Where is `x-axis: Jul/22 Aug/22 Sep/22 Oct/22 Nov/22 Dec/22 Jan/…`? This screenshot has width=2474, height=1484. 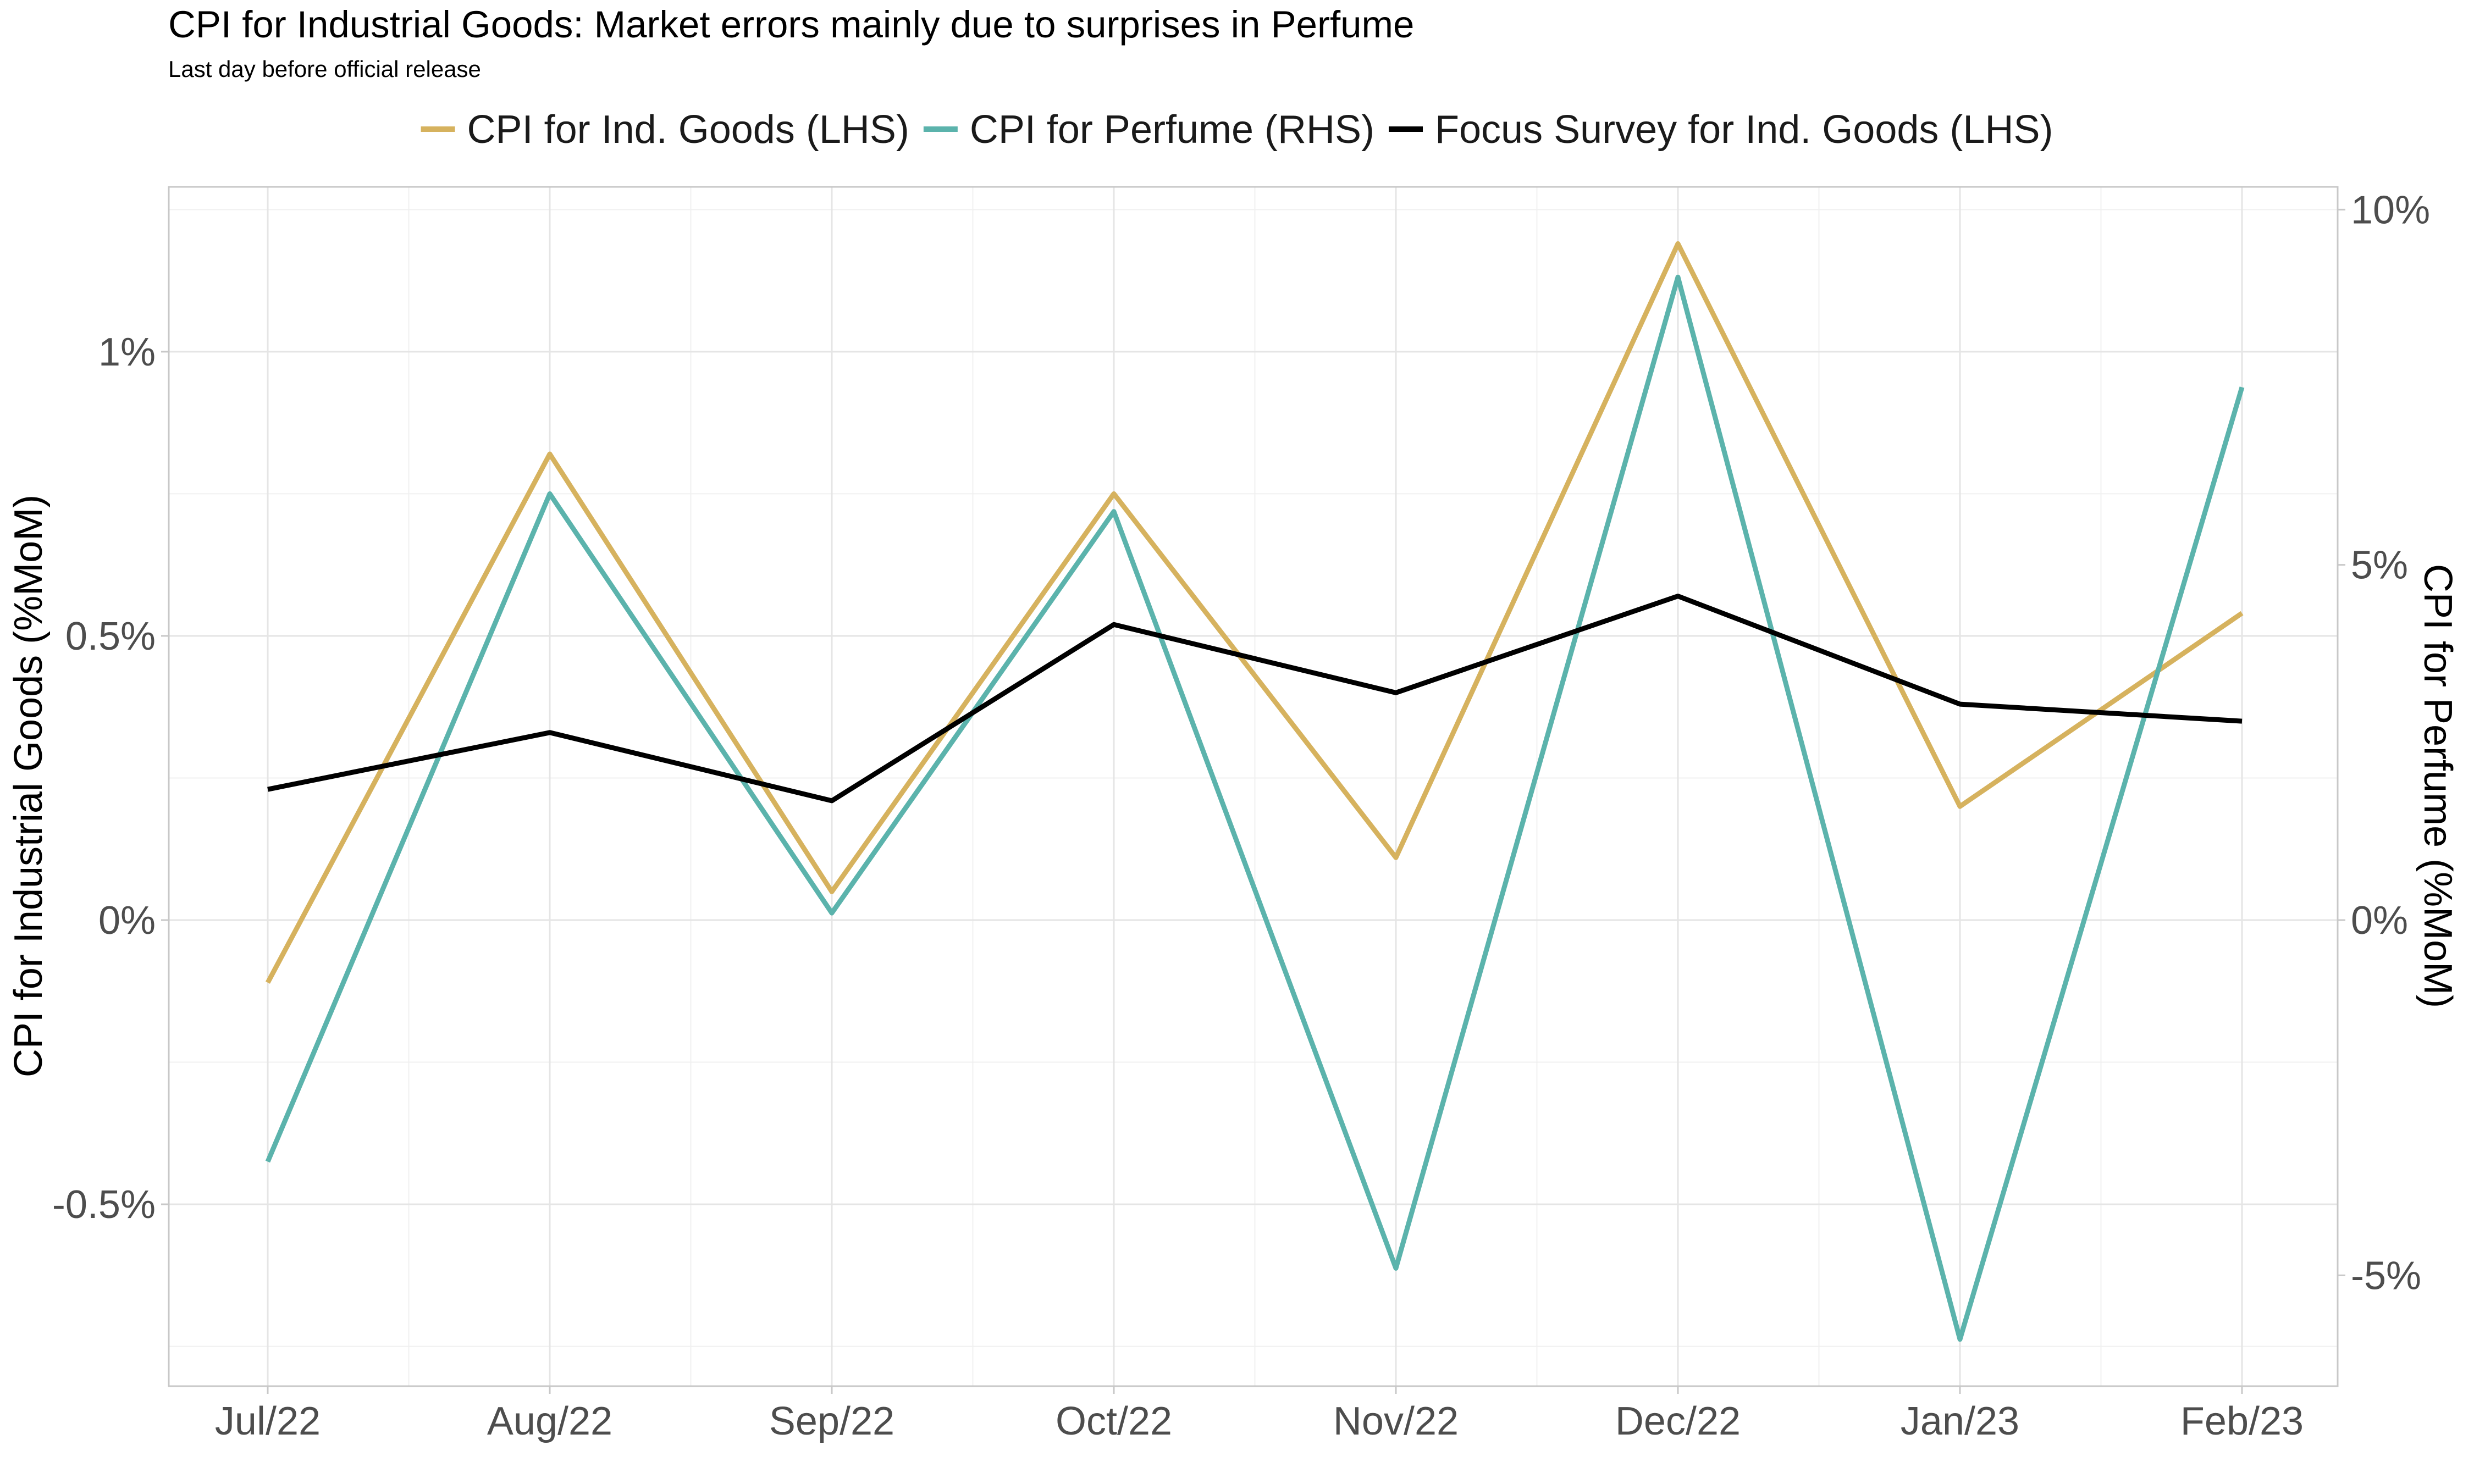
x-axis: Jul/22 Aug/22 Sep/22 Oct/22 Nov/22 Dec/22 Jan/… is located at coordinates (1260, 1414).